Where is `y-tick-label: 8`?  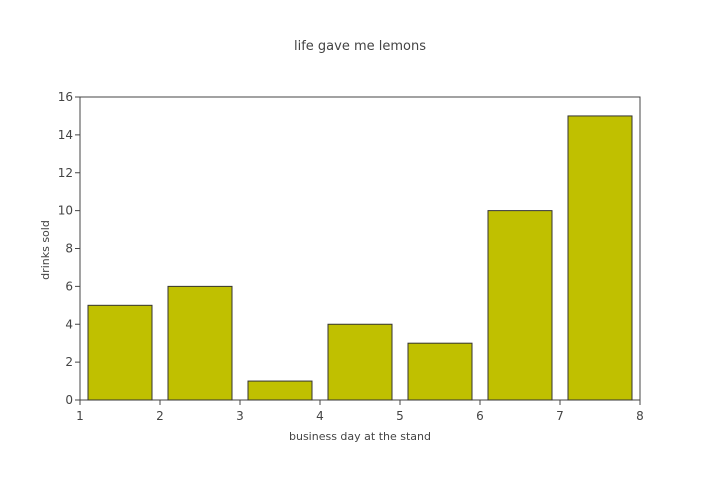 y-tick-label: 8 is located at coordinates (69, 249).